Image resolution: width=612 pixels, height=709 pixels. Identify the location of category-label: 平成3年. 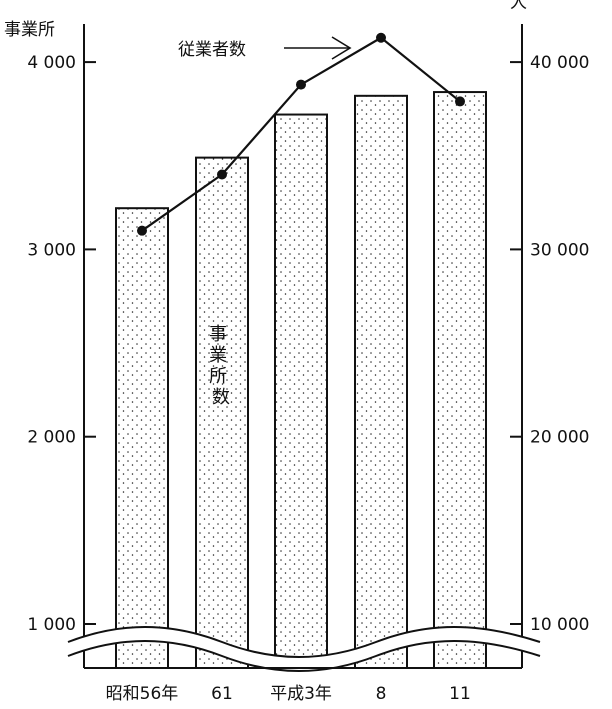
(301, 694).